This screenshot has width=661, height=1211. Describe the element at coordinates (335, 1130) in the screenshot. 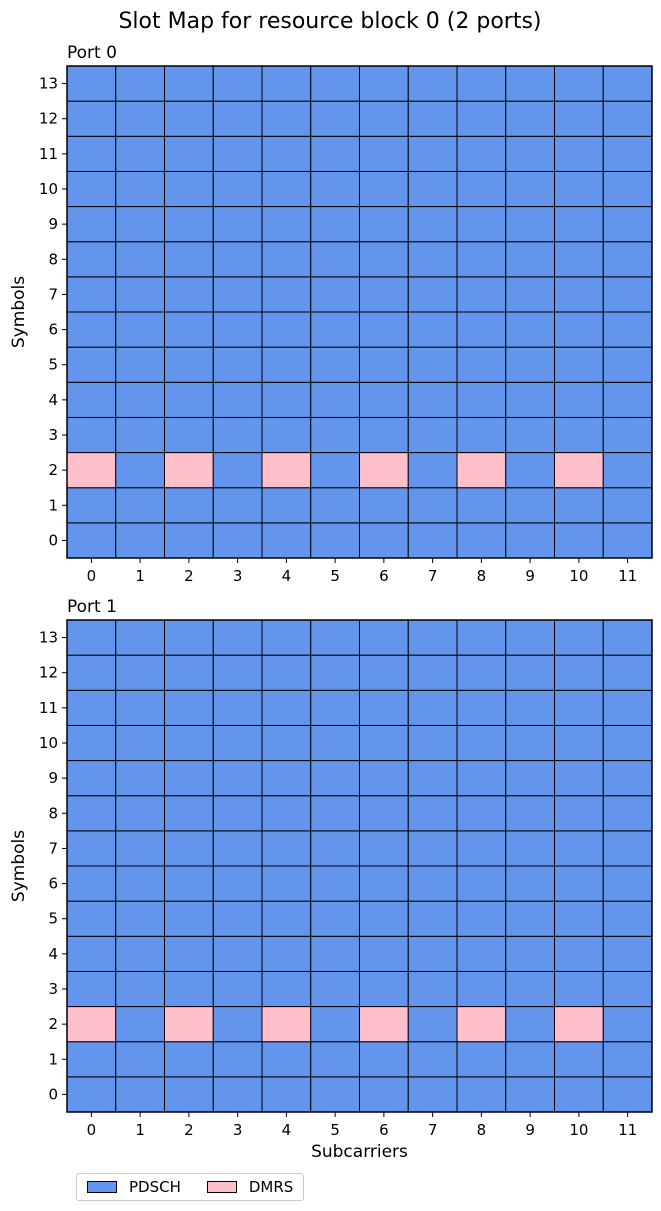

I see `x-tick-label: 5` at that location.